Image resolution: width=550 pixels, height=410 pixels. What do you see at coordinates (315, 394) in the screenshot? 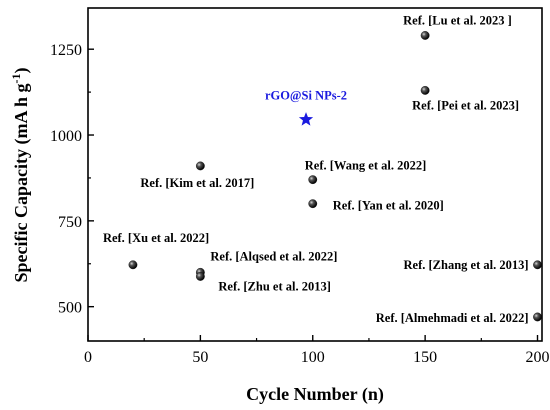
I see `x-axis-title: Cycle Number (n)` at bounding box center [315, 394].